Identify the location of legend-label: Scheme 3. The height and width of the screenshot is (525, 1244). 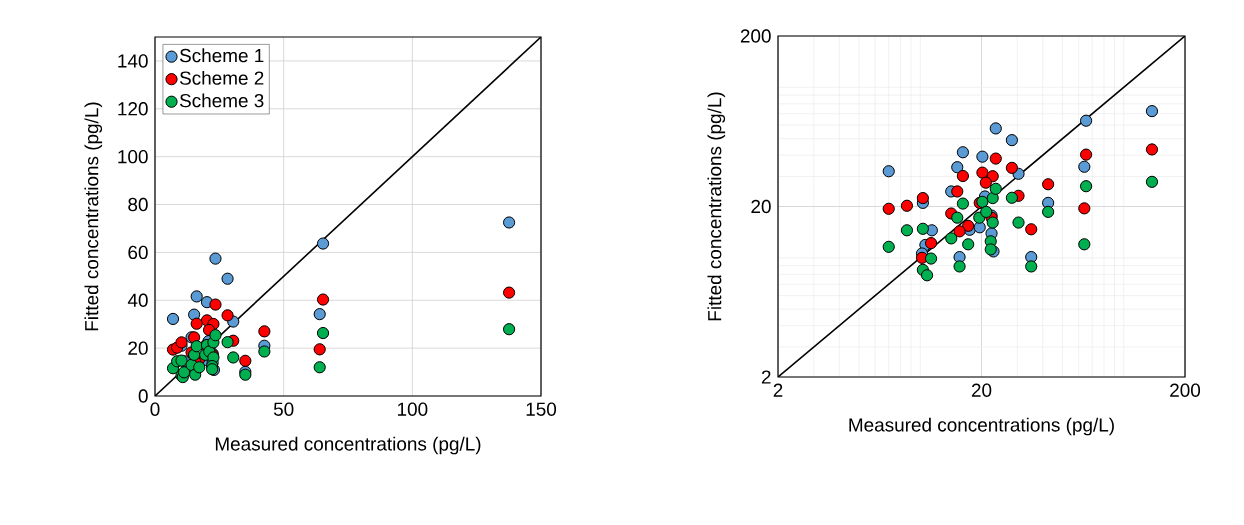
(221, 100).